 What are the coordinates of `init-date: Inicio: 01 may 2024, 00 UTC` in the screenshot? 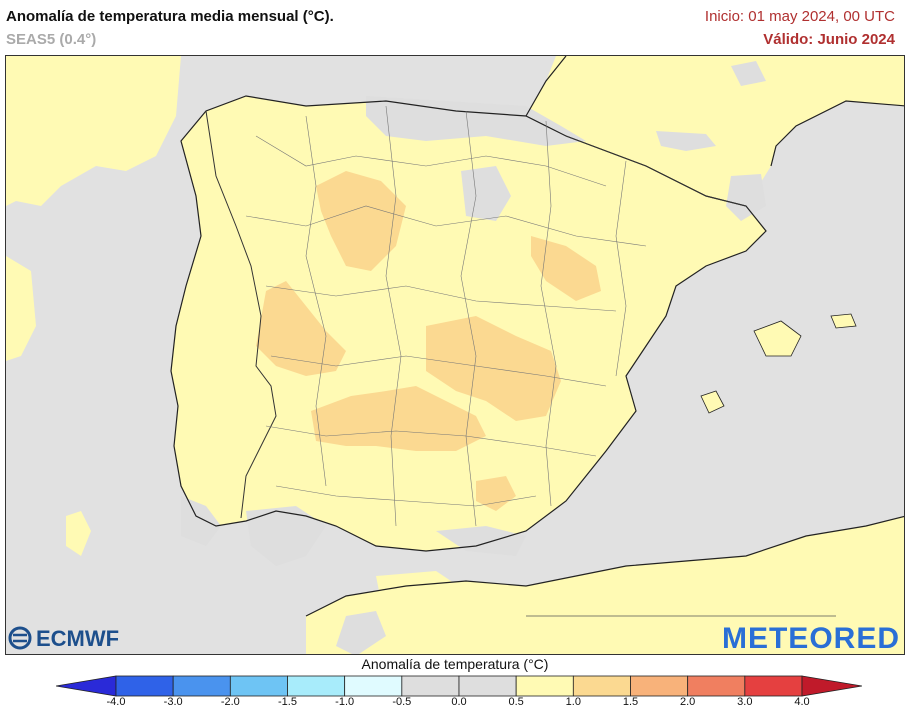 It's located at (799, 16).